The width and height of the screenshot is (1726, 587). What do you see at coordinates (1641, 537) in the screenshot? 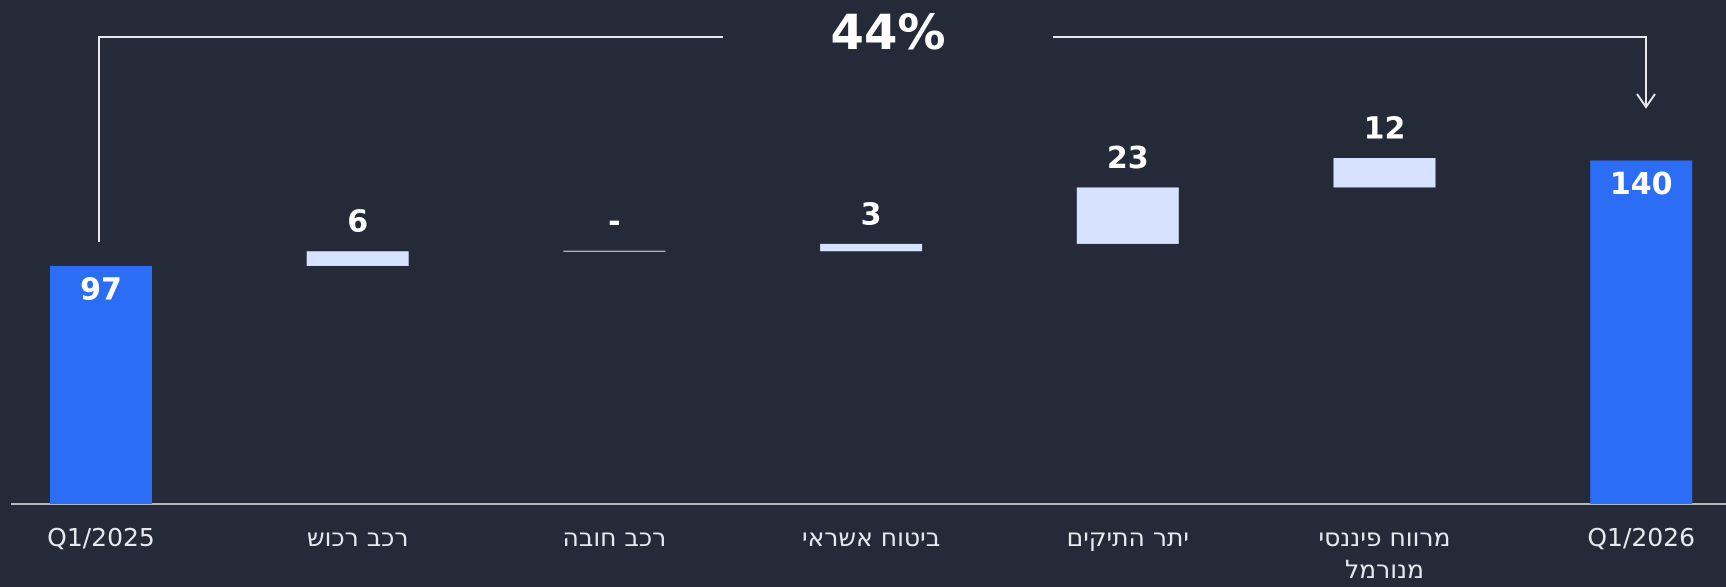
I see `x-tick-label: Q1/2026` at bounding box center [1641, 537].